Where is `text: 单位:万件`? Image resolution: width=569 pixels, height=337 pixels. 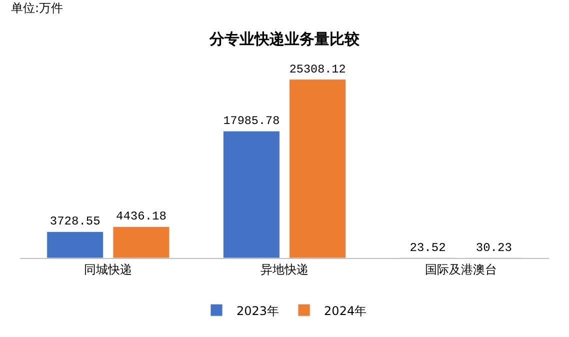 text: 单位:万件 is located at coordinates (37, 8).